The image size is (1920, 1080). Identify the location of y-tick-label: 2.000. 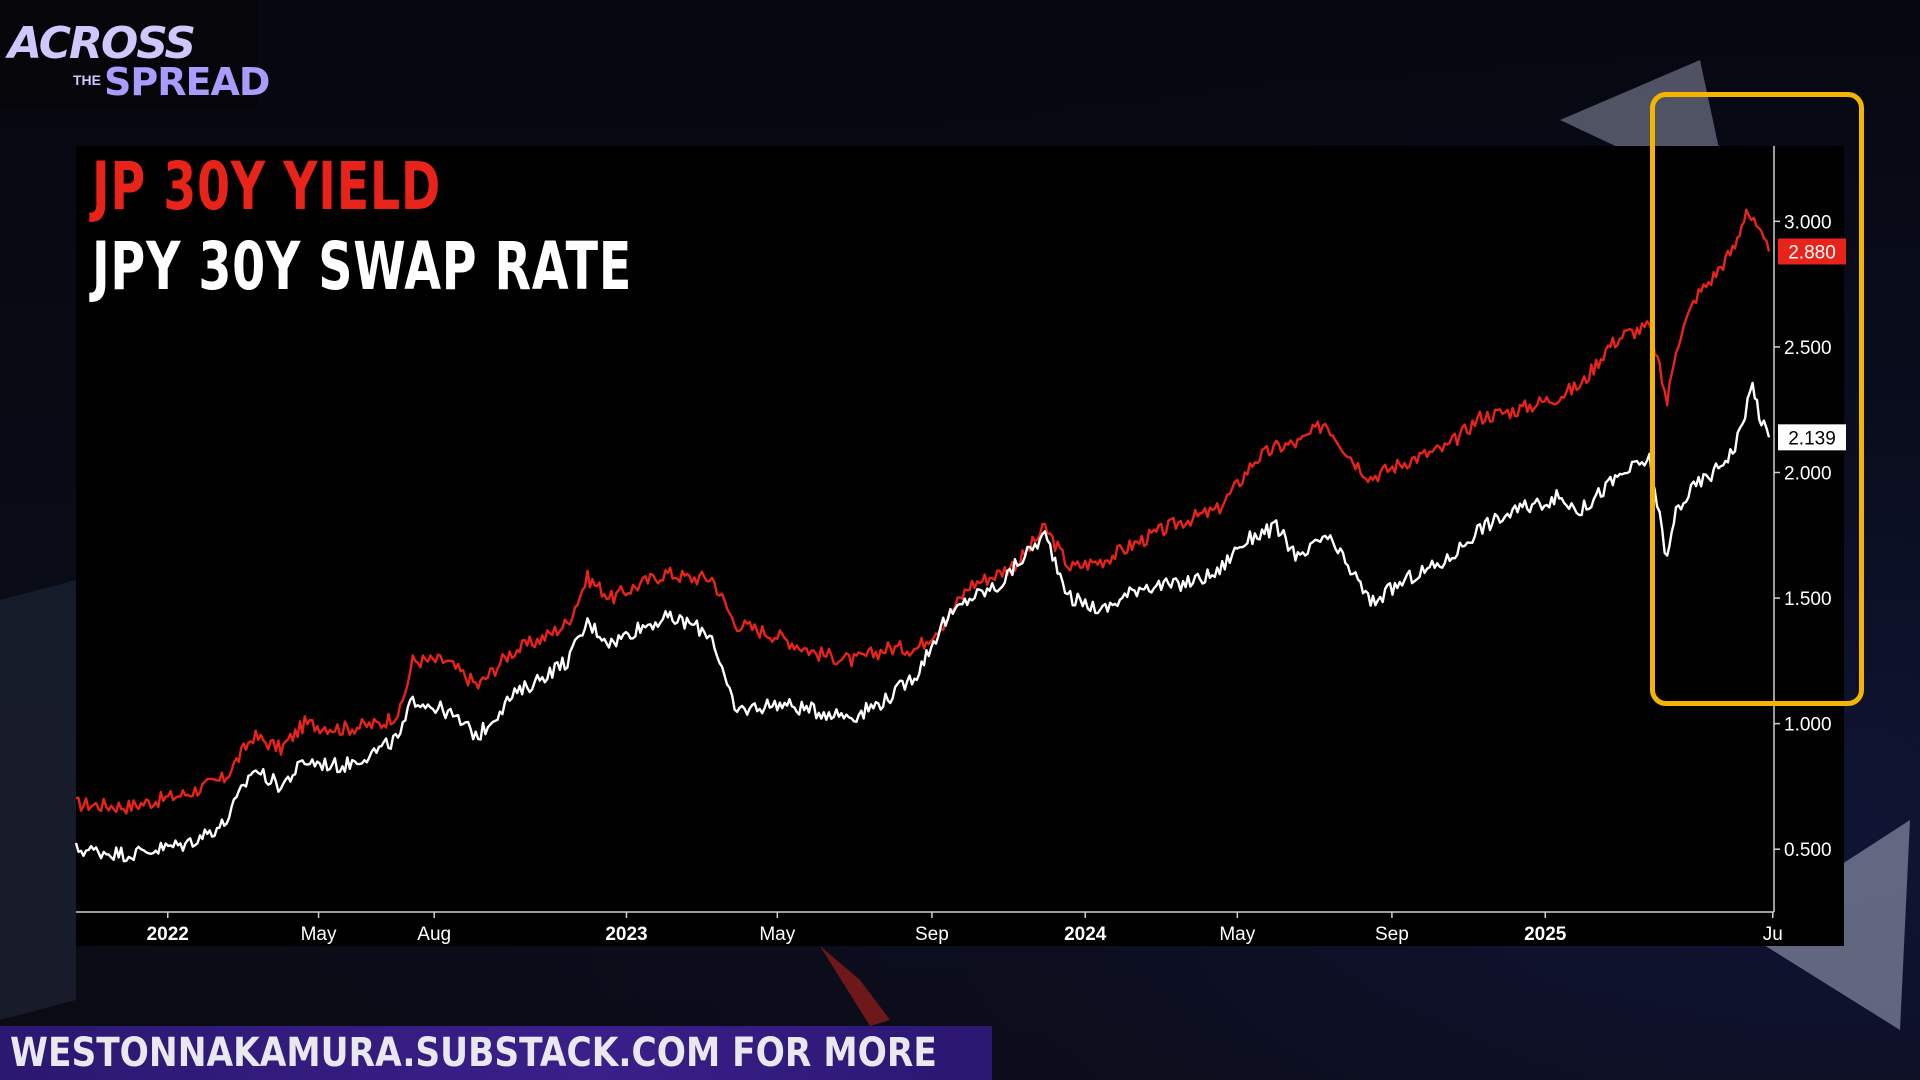
(1808, 473).